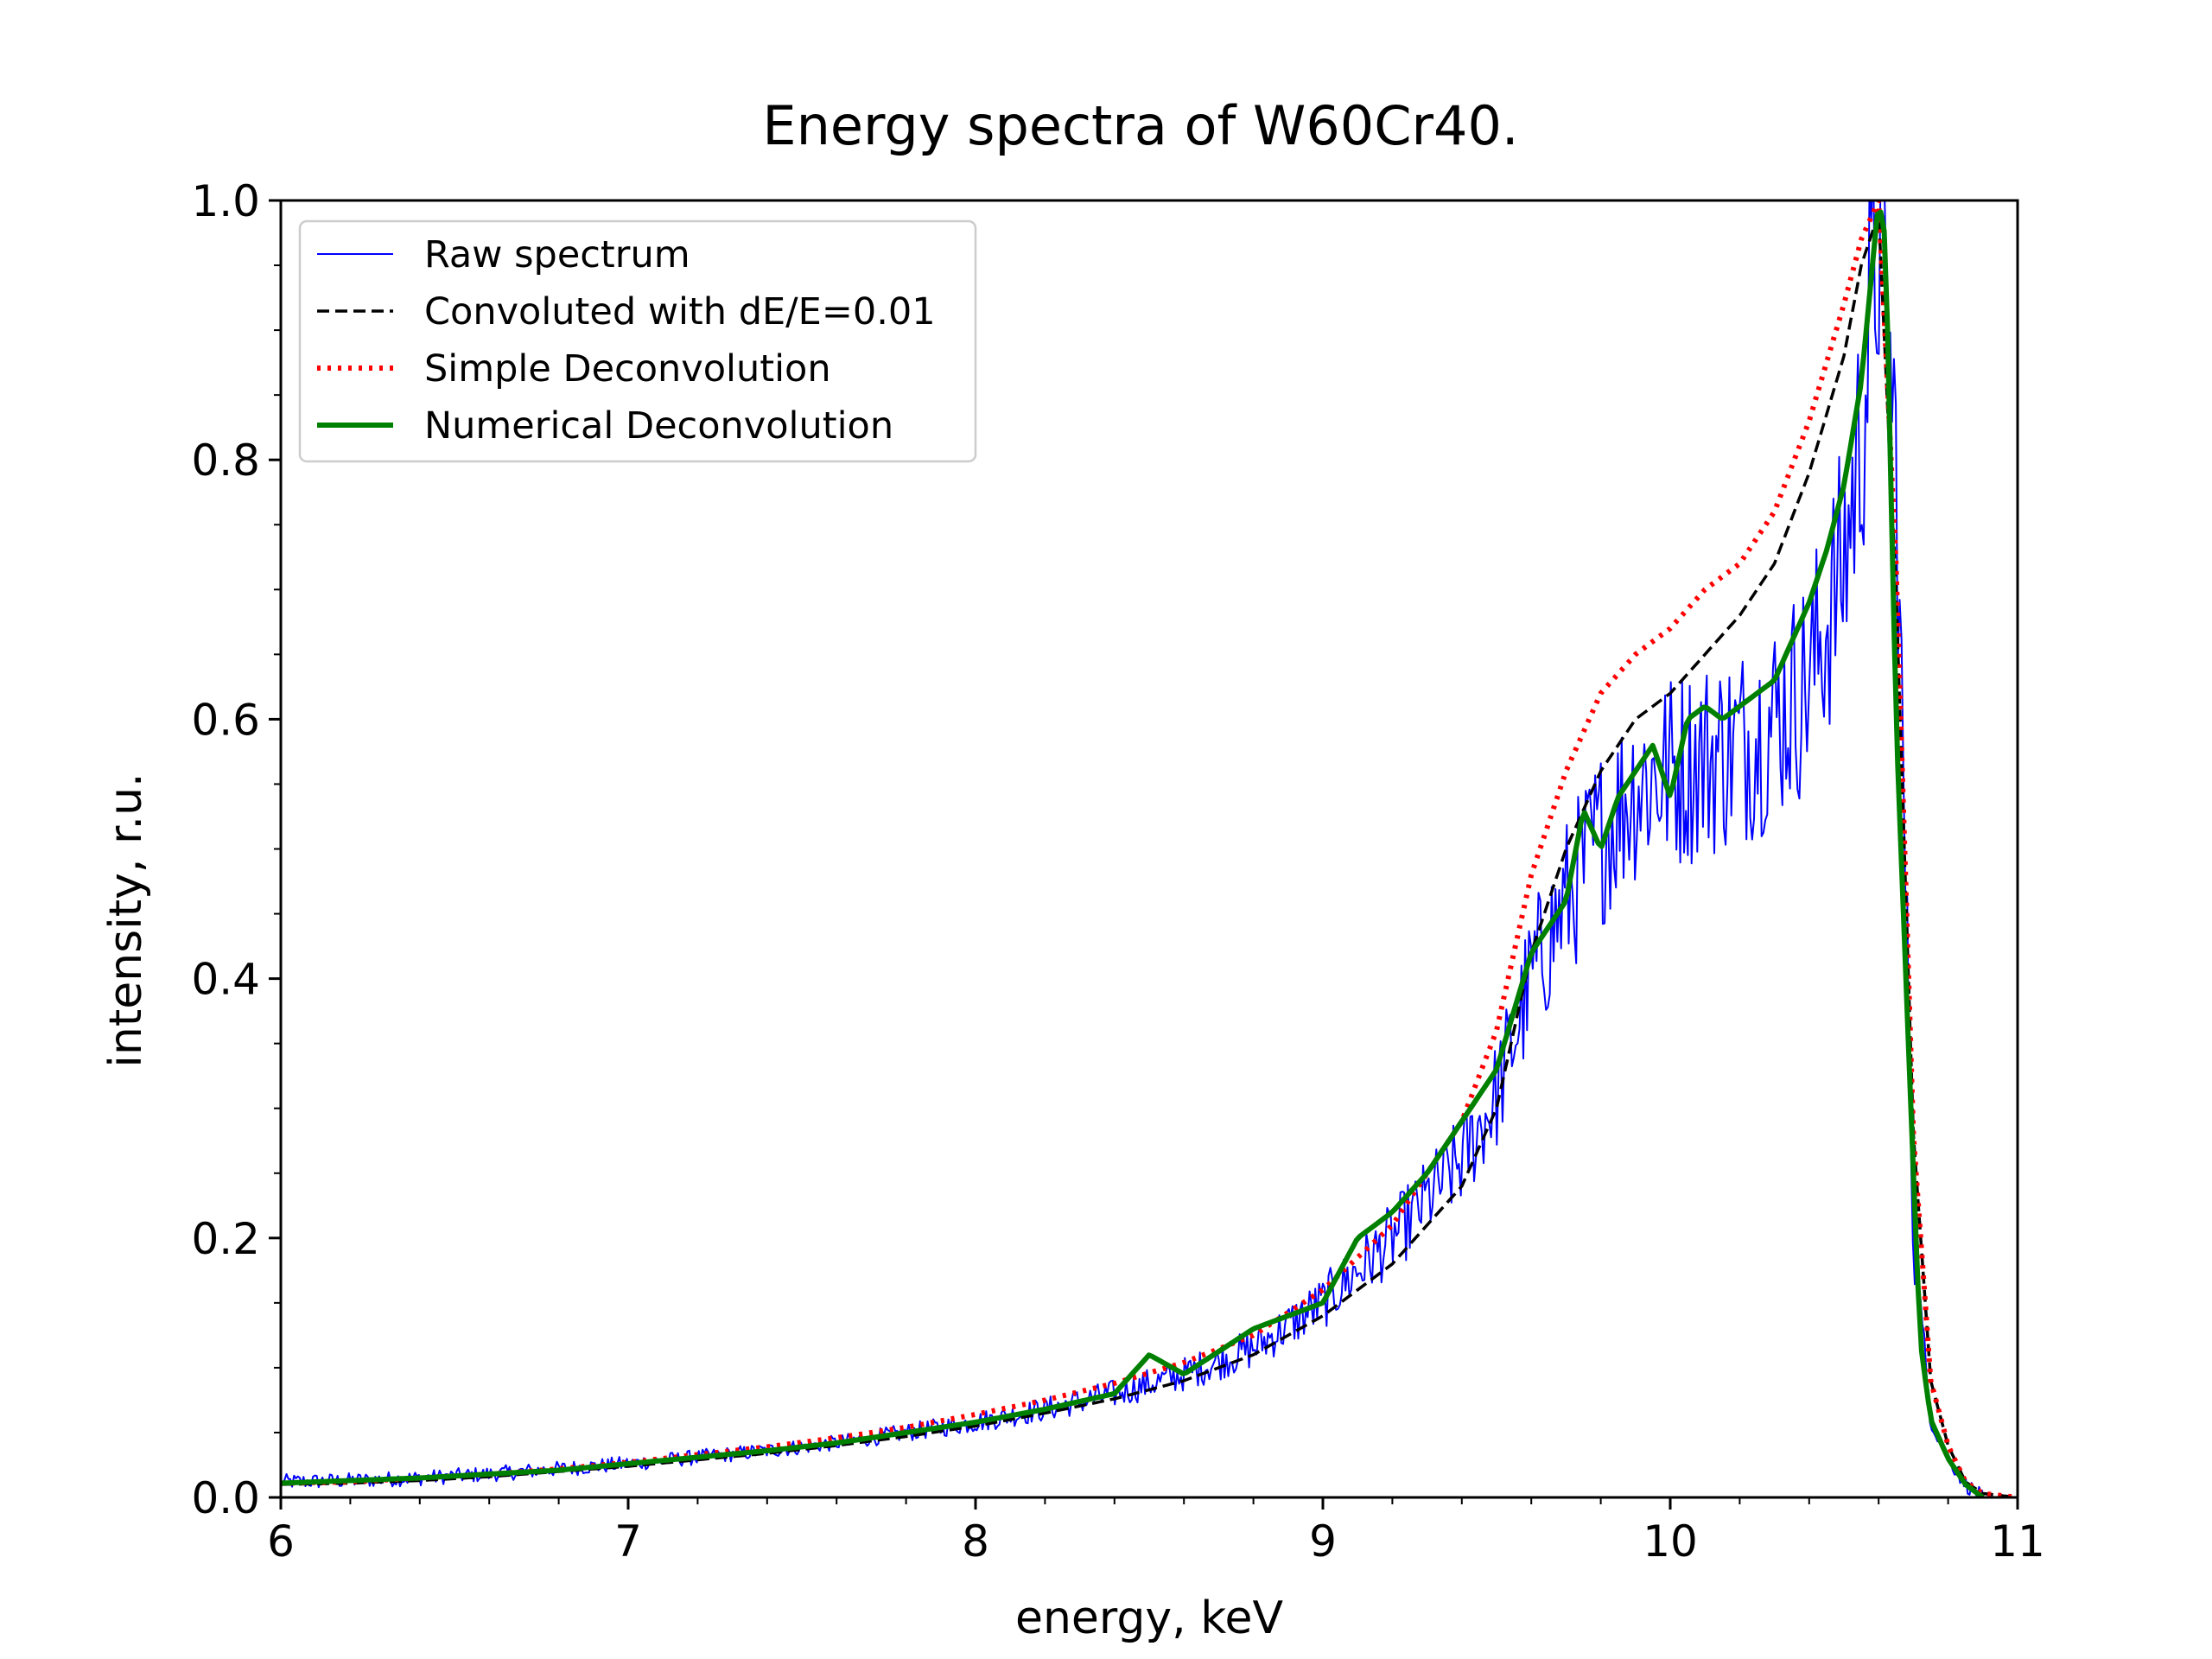  Describe the element at coordinates (225, 201) in the screenshot. I see `y-tick-label: 1.0` at that location.